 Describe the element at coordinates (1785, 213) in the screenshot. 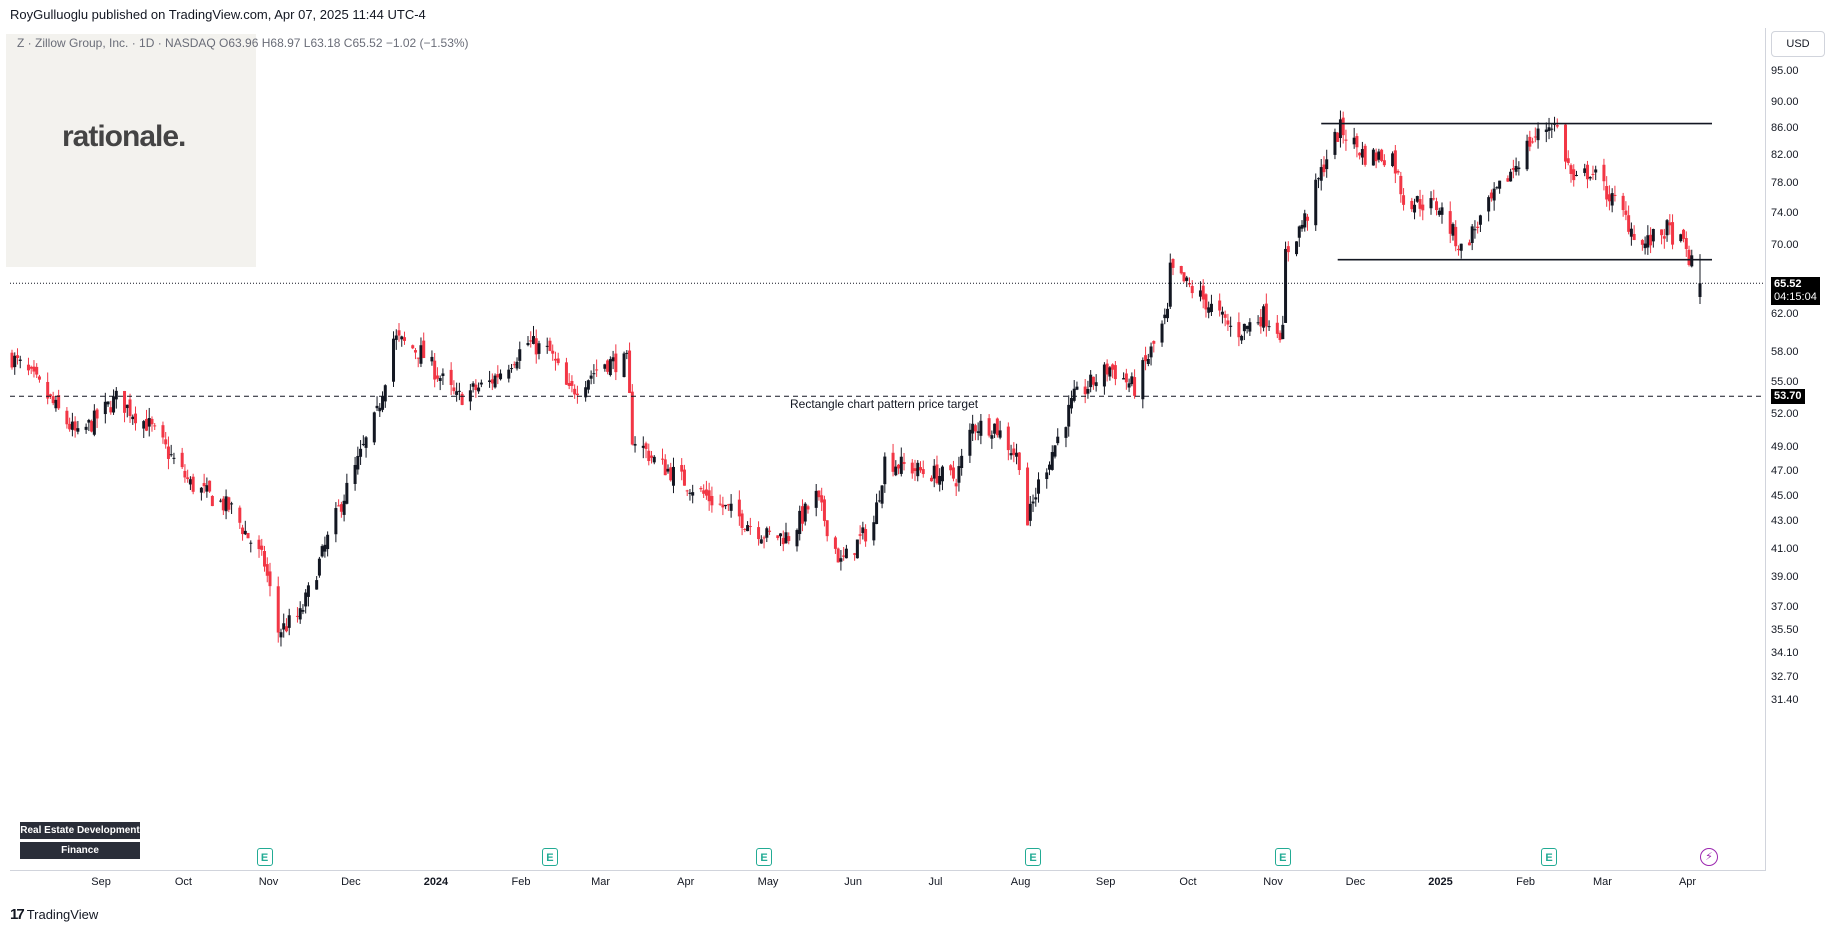

I see `price-axis-label: 74.00` at that location.